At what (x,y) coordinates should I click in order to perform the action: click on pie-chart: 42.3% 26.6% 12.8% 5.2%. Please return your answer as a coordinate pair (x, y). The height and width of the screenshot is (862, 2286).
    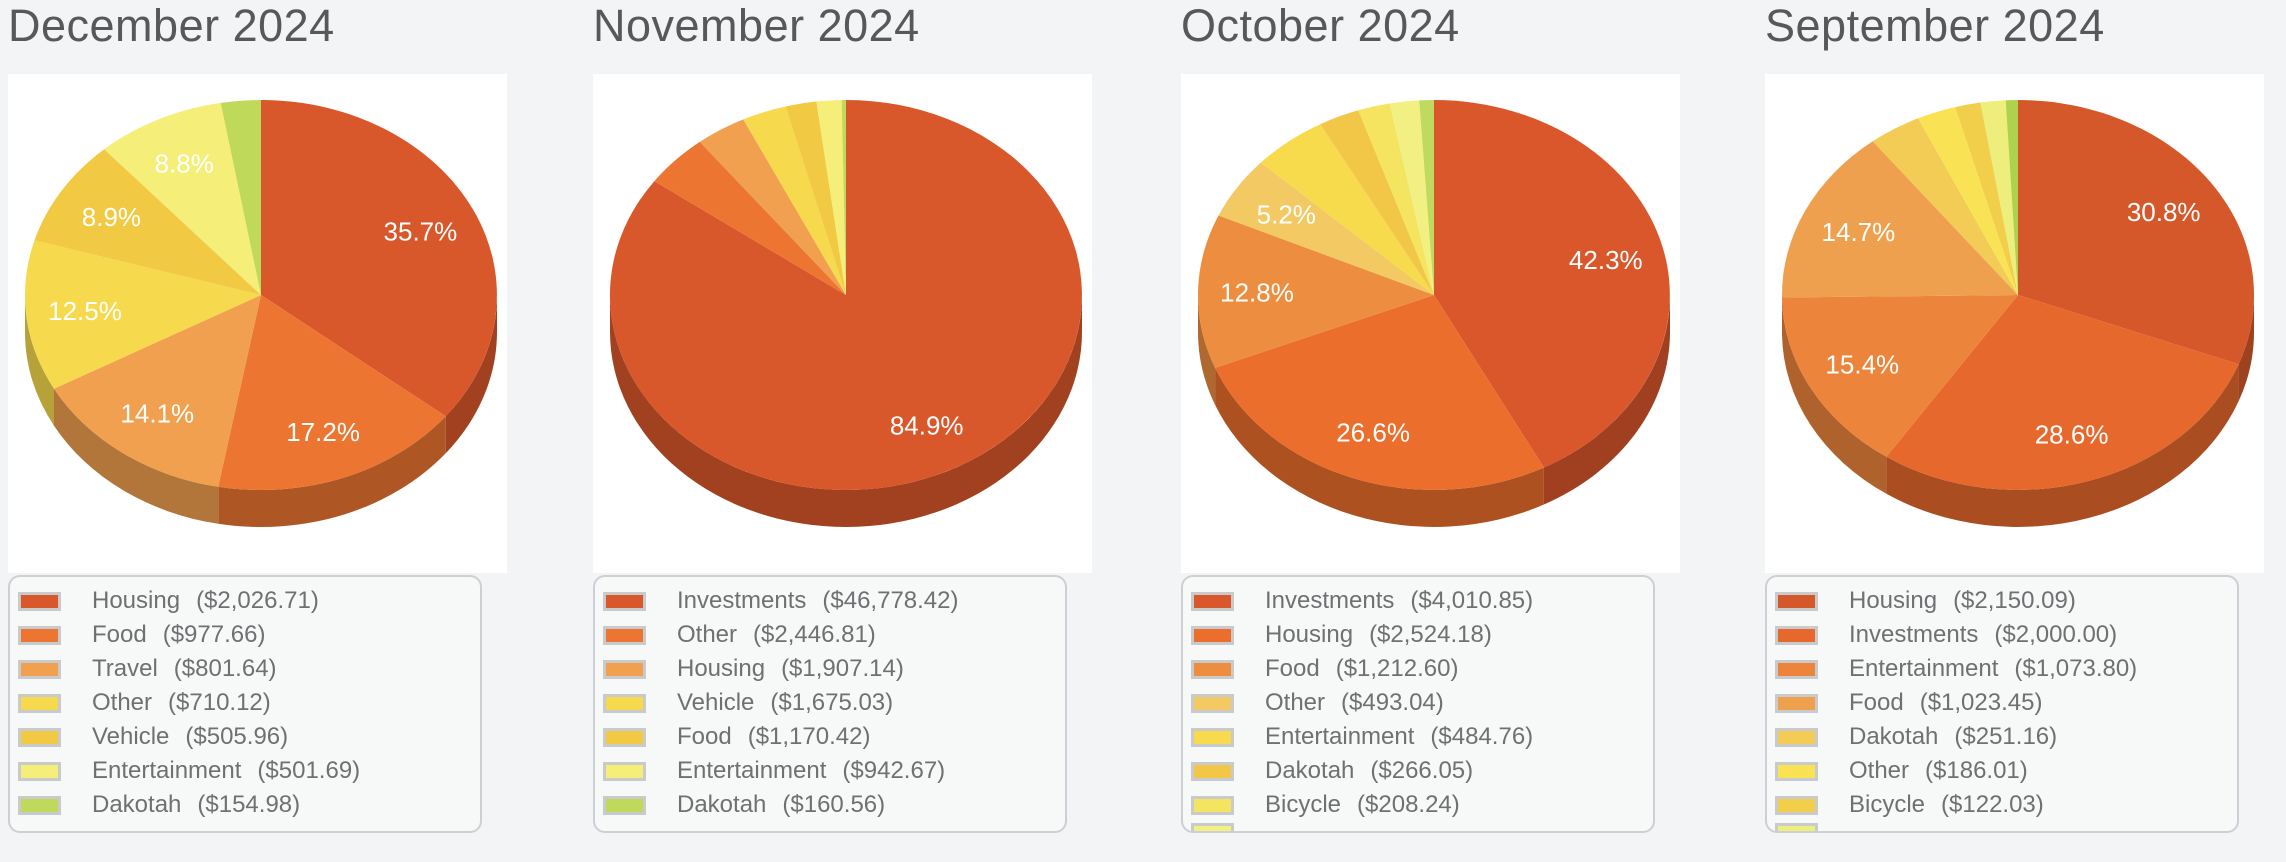
    Looking at the image, I should click on (1430, 323).